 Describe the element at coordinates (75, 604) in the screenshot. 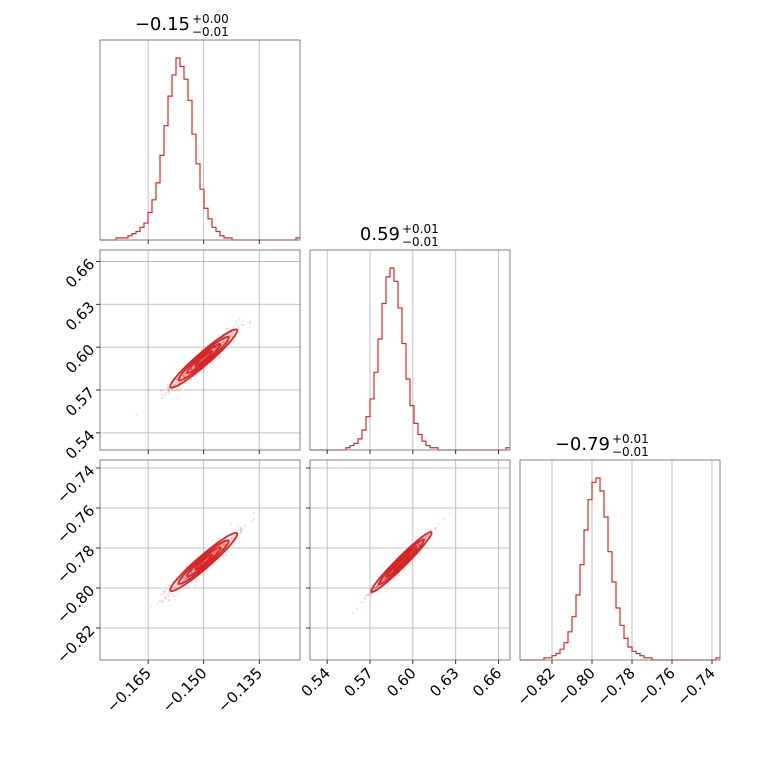

I see `y-tick-label: −0.80` at that location.